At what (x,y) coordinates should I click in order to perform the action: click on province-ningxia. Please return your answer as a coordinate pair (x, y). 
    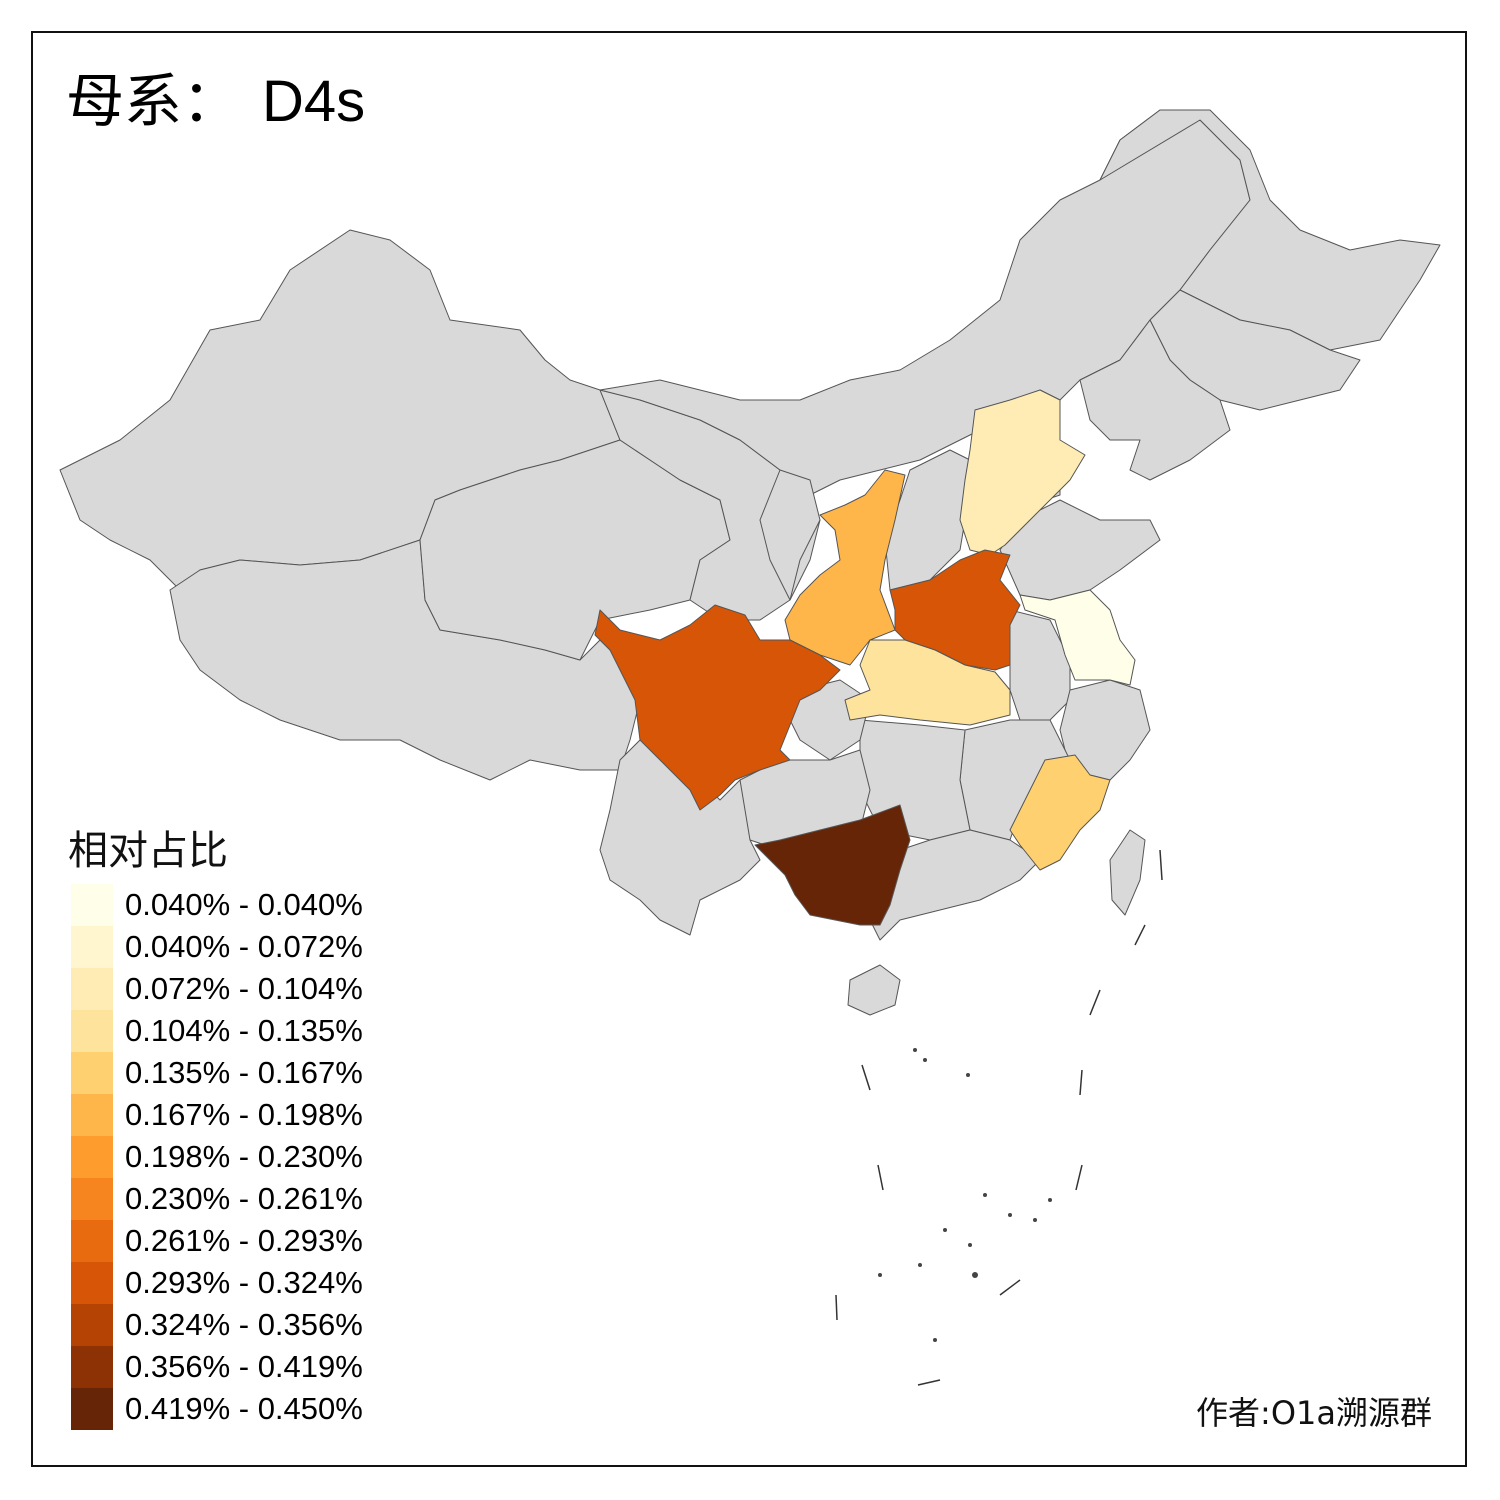
    Looking at the image, I should click on (790, 535).